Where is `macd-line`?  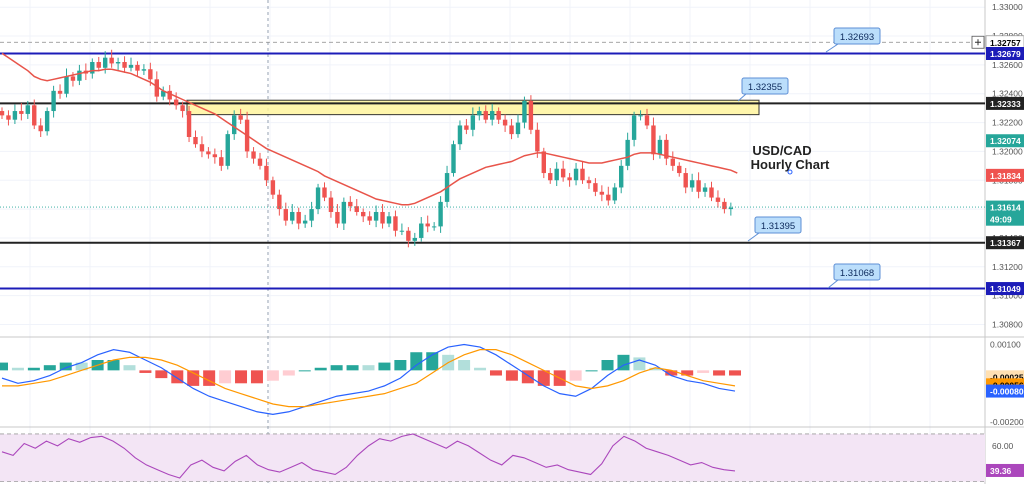
macd-line is located at coordinates (368, 379).